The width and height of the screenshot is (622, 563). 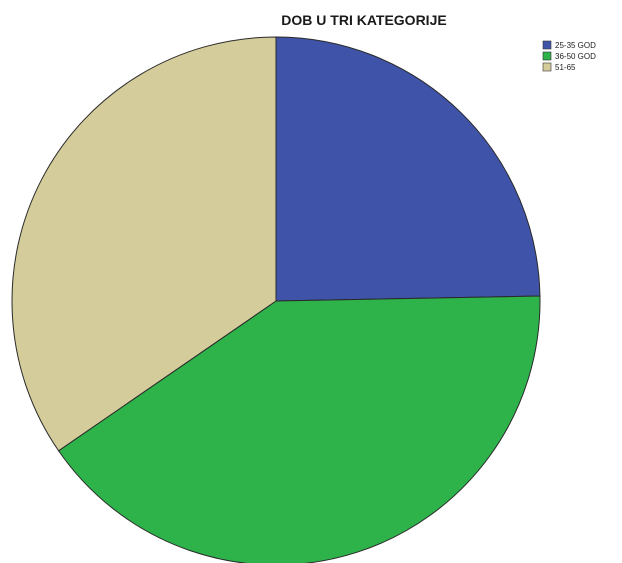 I want to click on legend-label: 36-50 GOD, so click(x=575, y=56).